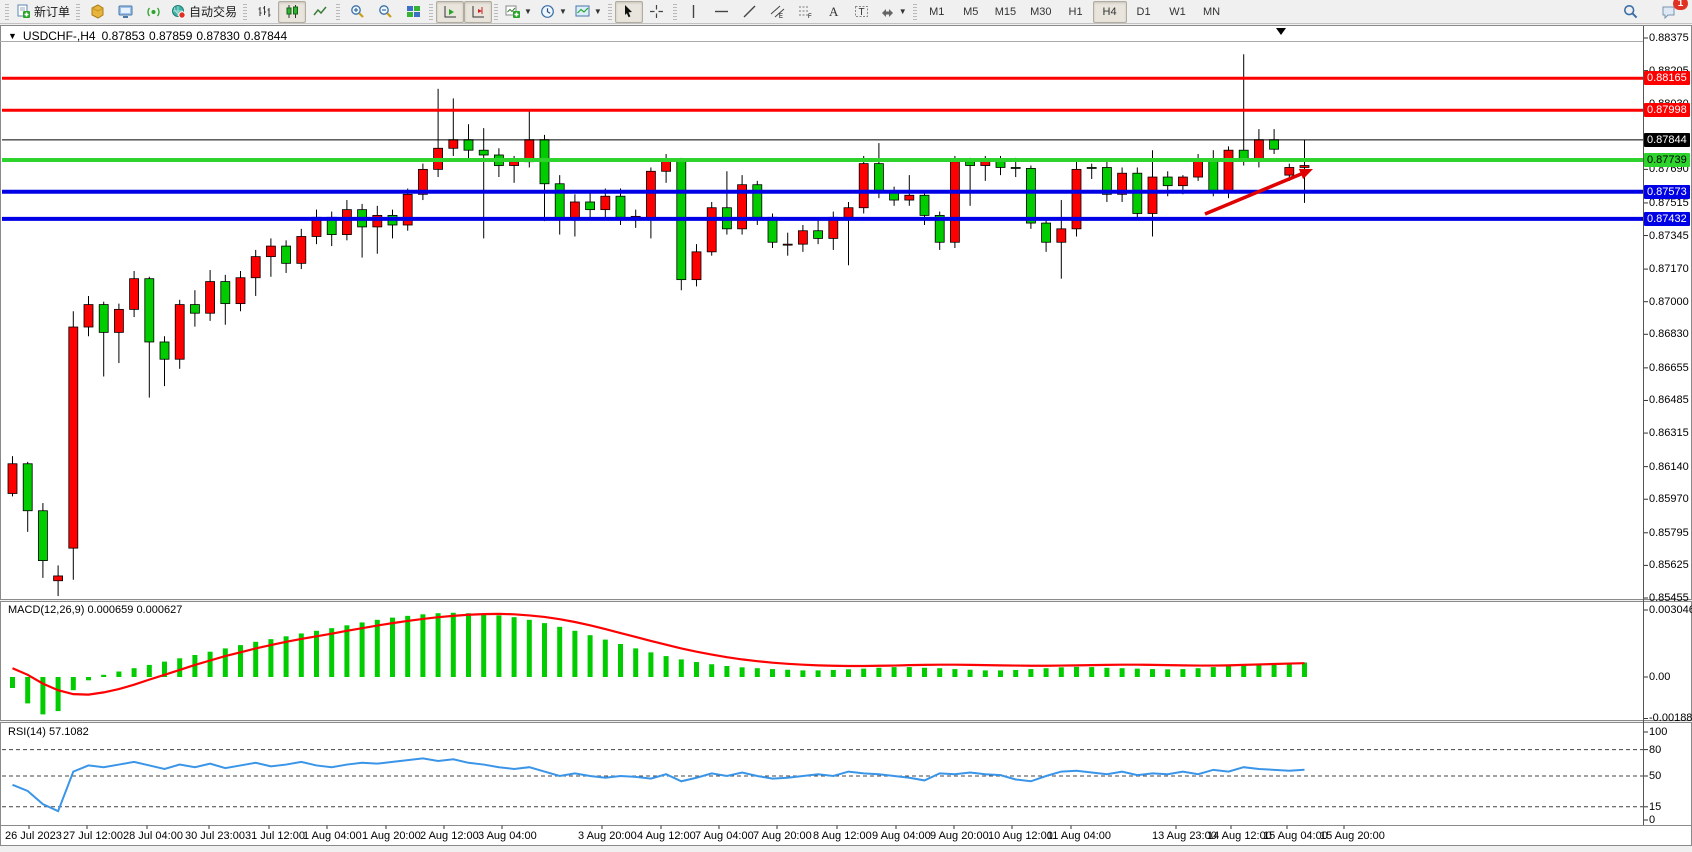 The width and height of the screenshot is (1692, 852). I want to click on label-button: T, so click(862, 12).